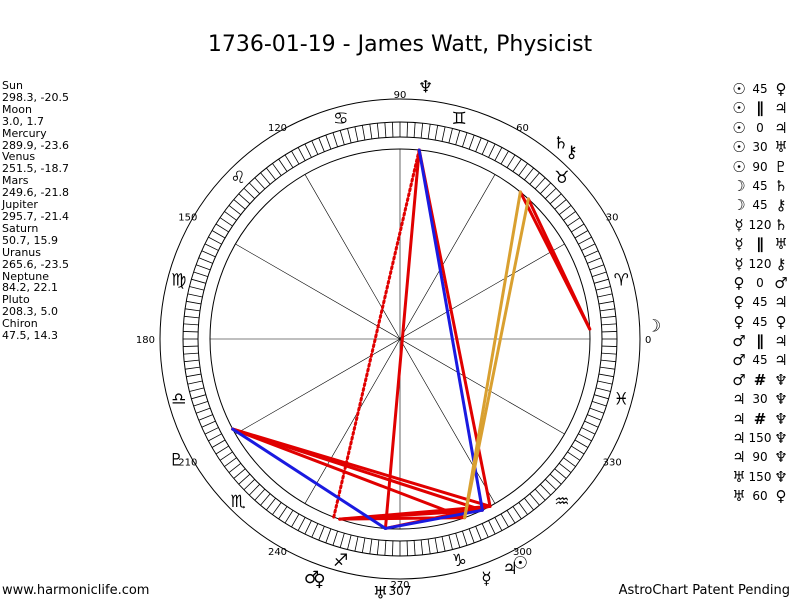 This screenshot has height=600, width=800. I want to click on degree-label: 300, so click(522, 552).